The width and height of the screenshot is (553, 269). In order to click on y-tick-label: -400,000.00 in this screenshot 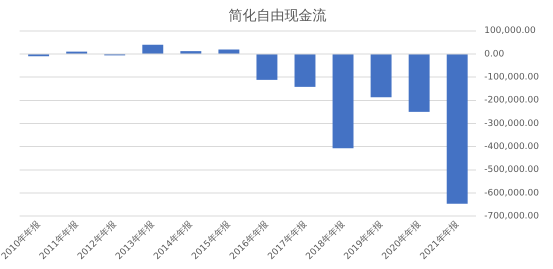, I will do `click(512, 147)`.